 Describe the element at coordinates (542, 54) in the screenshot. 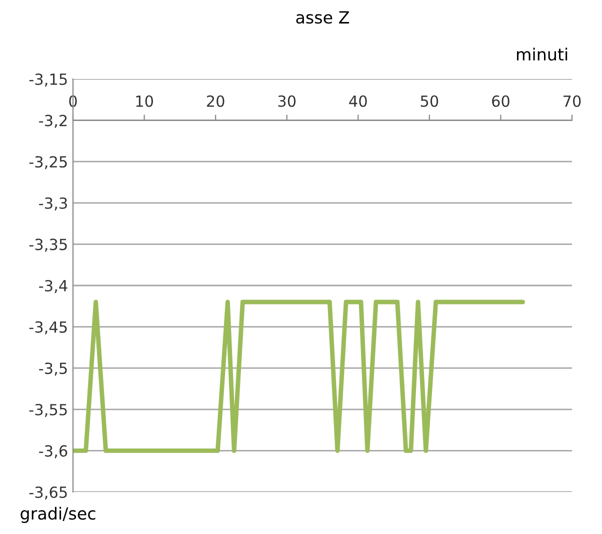

I see `x-axis-title: minuti` at that location.